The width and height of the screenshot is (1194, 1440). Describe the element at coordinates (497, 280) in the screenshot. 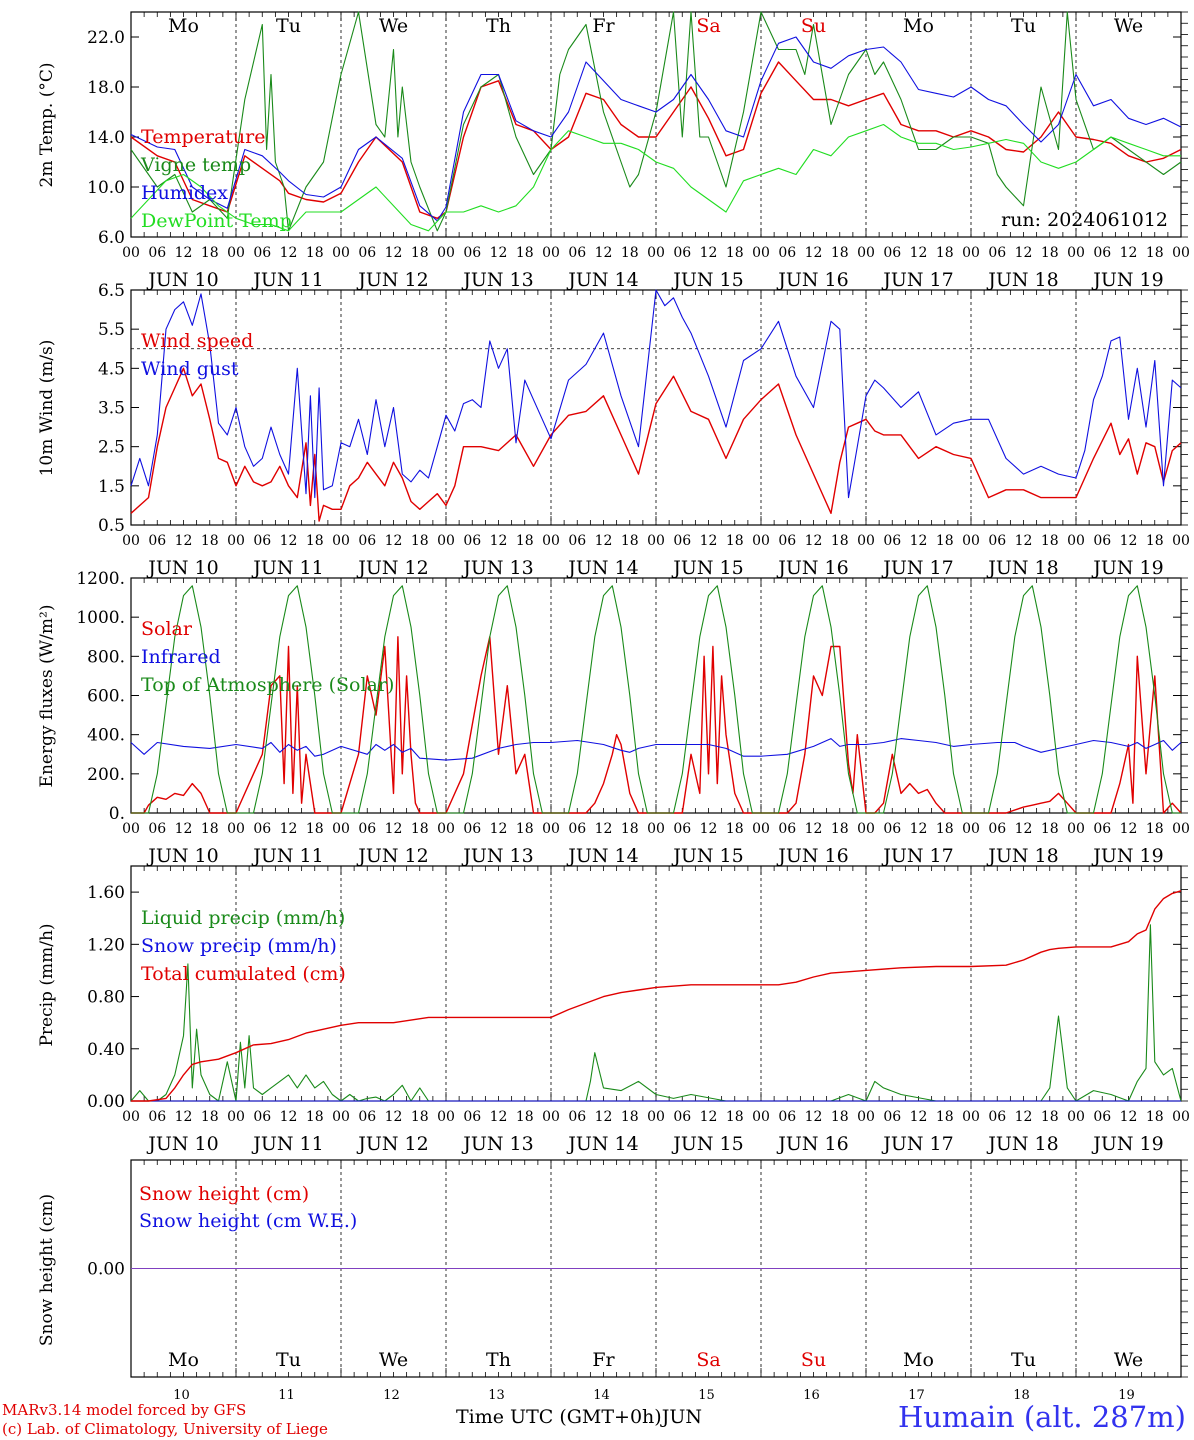

I see `date-label: JUN 13` at that location.